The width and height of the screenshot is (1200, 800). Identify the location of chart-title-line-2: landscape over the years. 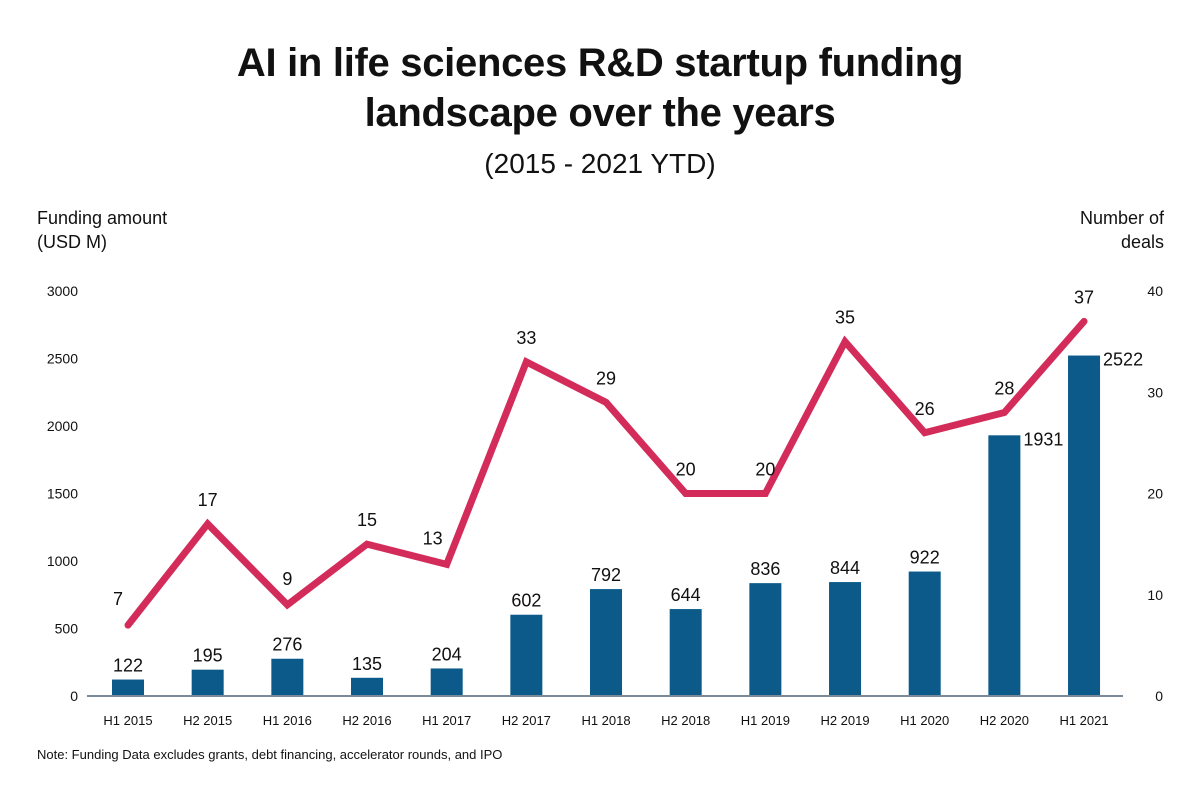
(600, 113).